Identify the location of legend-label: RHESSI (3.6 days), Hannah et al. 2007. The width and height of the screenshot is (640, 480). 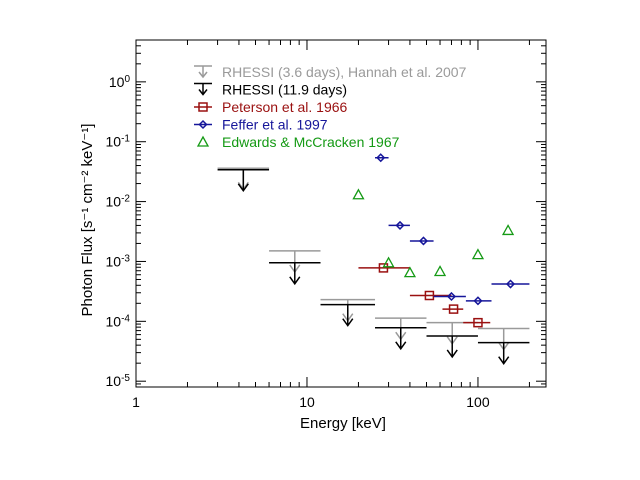
(344, 72).